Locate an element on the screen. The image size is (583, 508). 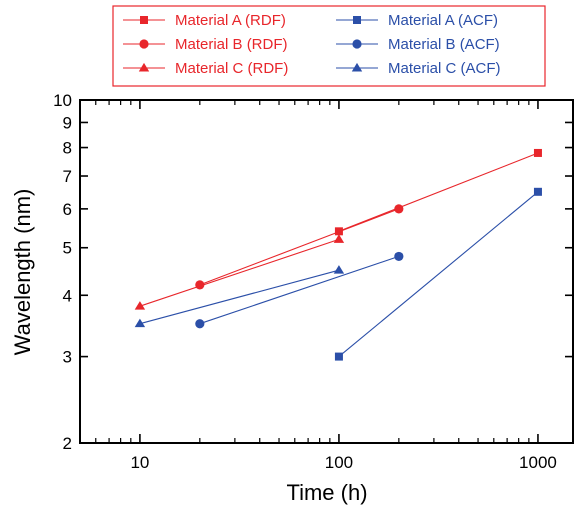
y-tick-label: 9 is located at coordinates (67, 122).